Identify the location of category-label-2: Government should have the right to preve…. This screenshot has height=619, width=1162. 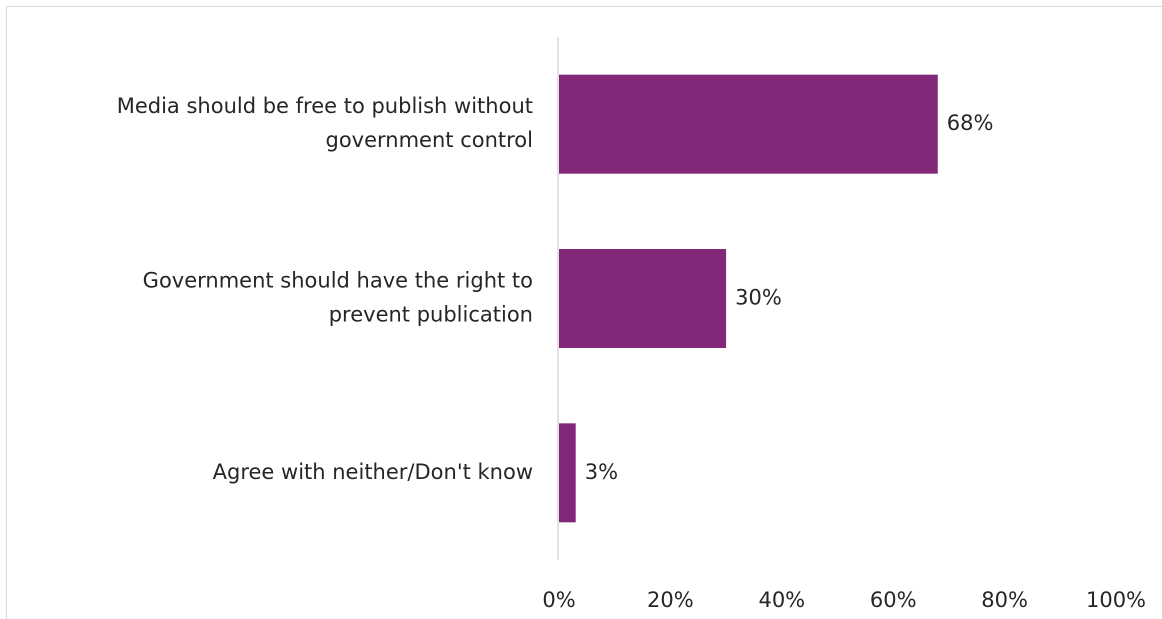
(338, 298).